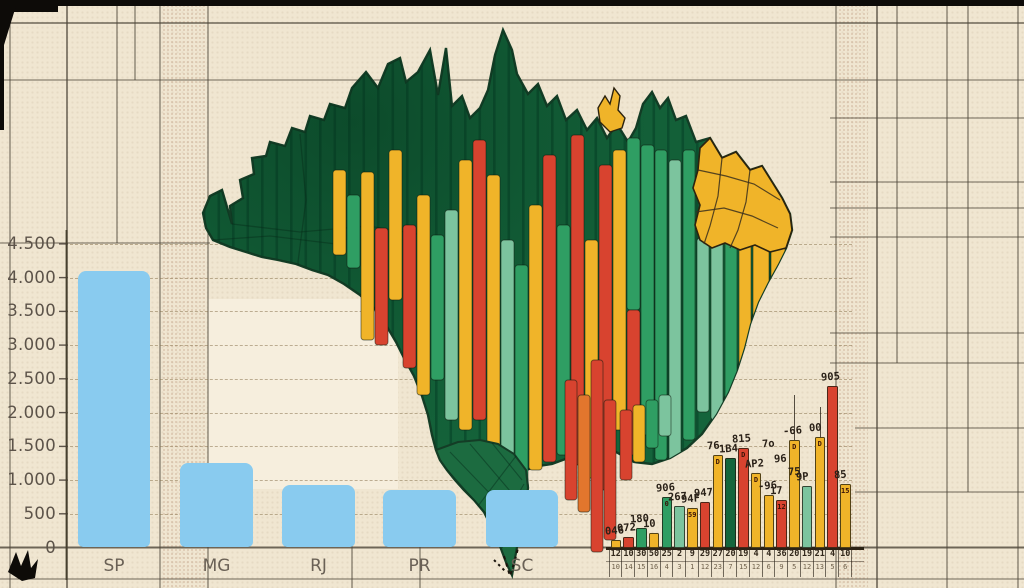 The height and width of the screenshot is (588, 1024). Describe the element at coordinates (695, 169) in the screenshot. I see `northeast-yellow-region` at that location.